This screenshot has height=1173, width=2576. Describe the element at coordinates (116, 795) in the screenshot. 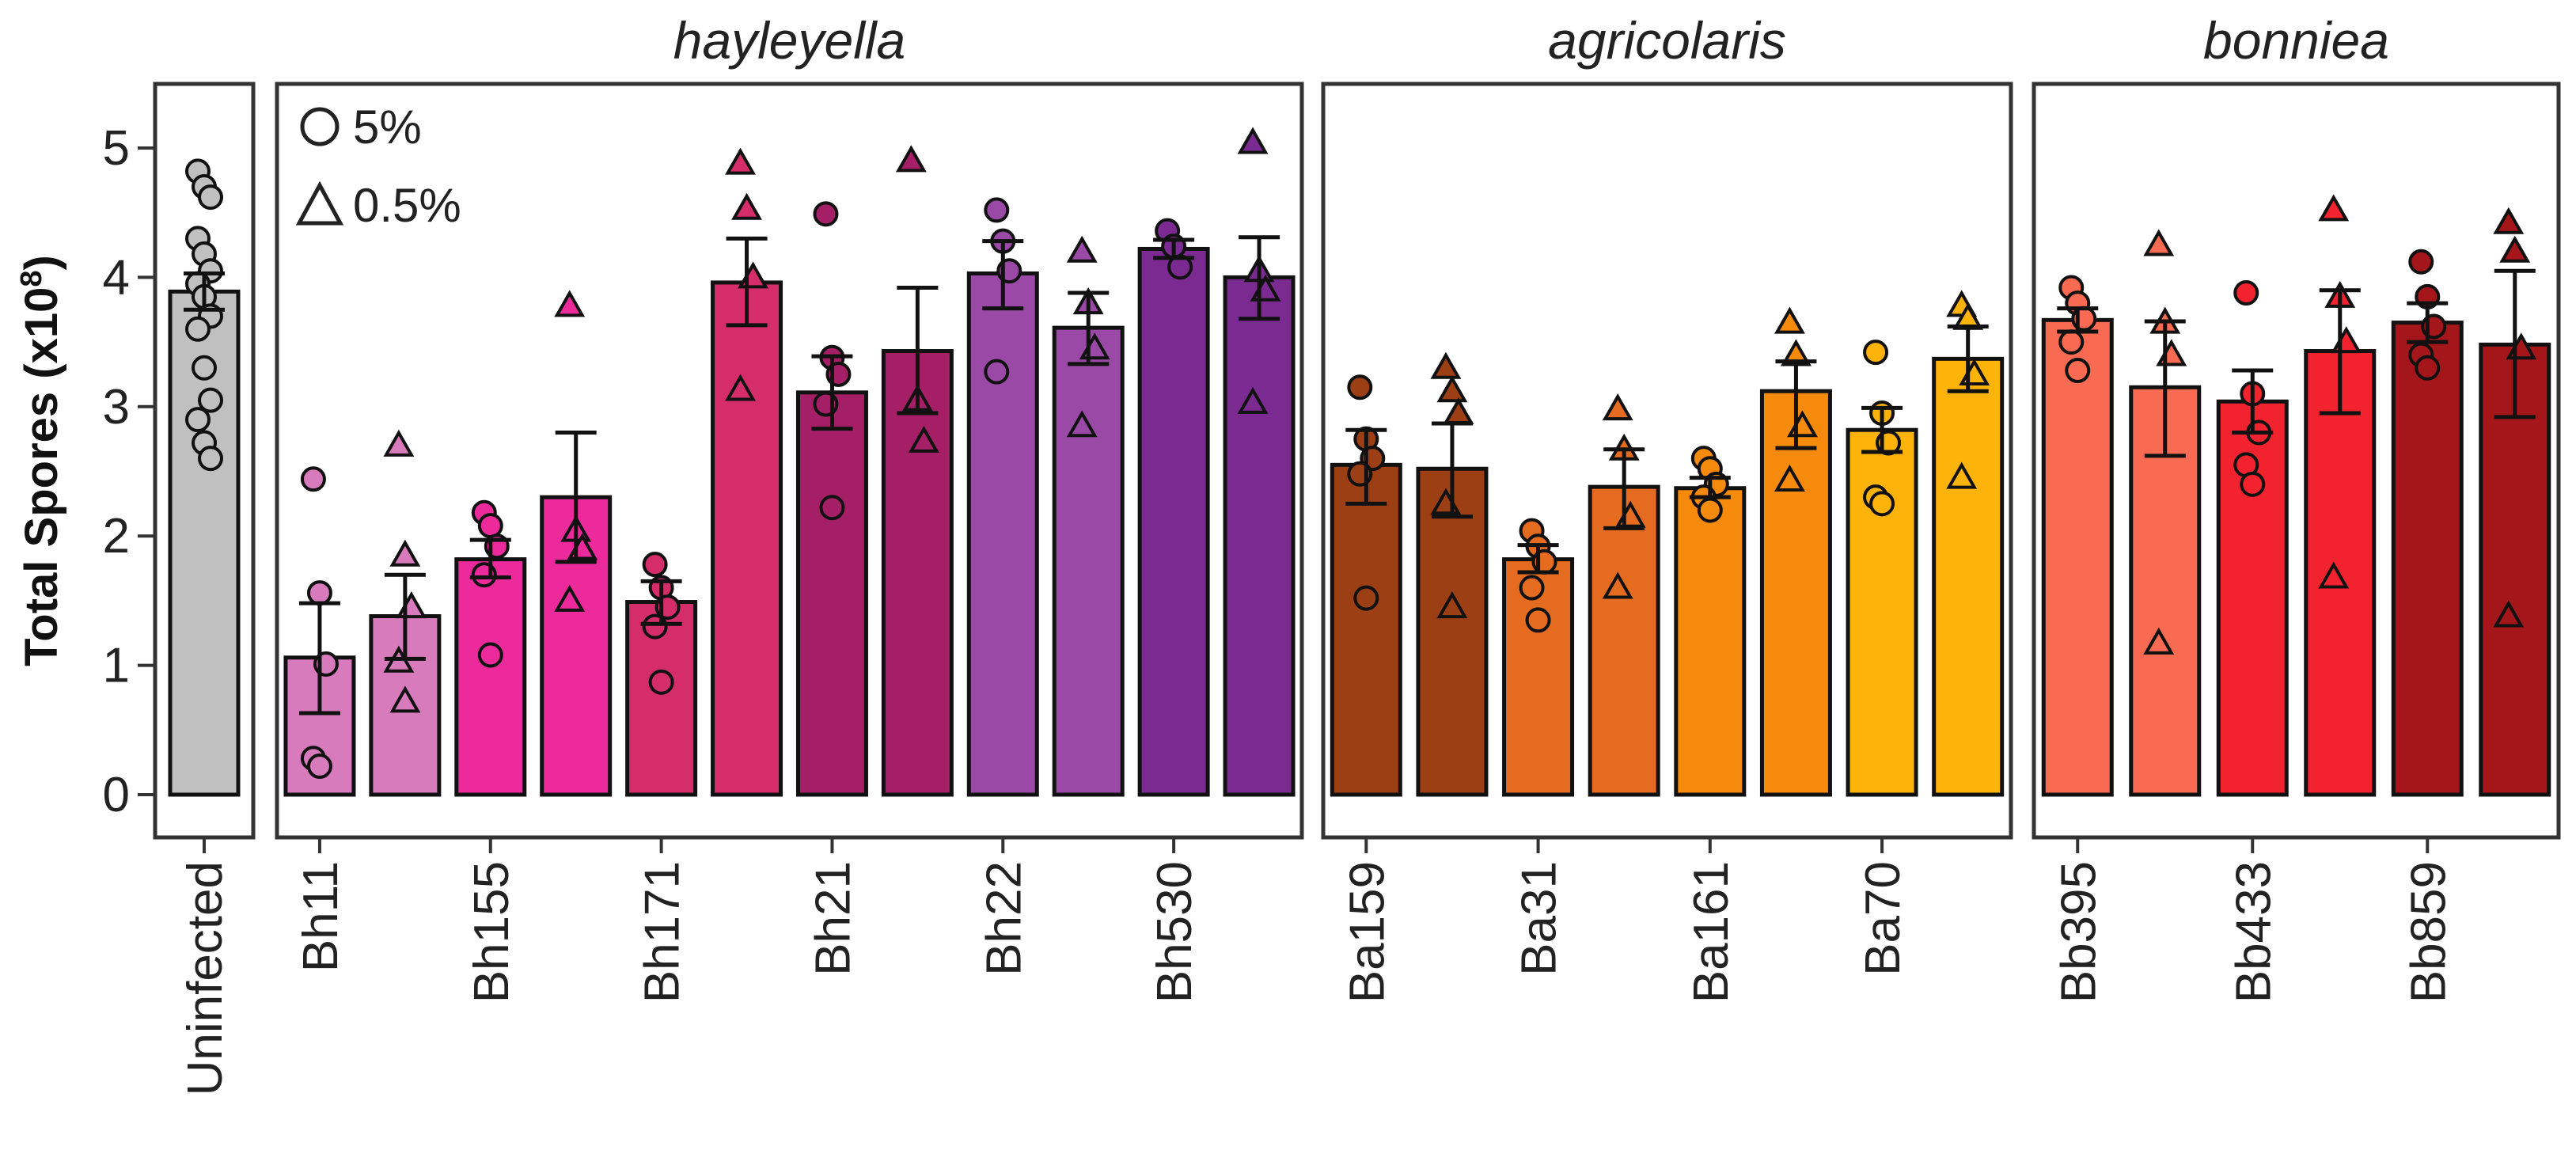

I see `y-tick-label: 0` at that location.